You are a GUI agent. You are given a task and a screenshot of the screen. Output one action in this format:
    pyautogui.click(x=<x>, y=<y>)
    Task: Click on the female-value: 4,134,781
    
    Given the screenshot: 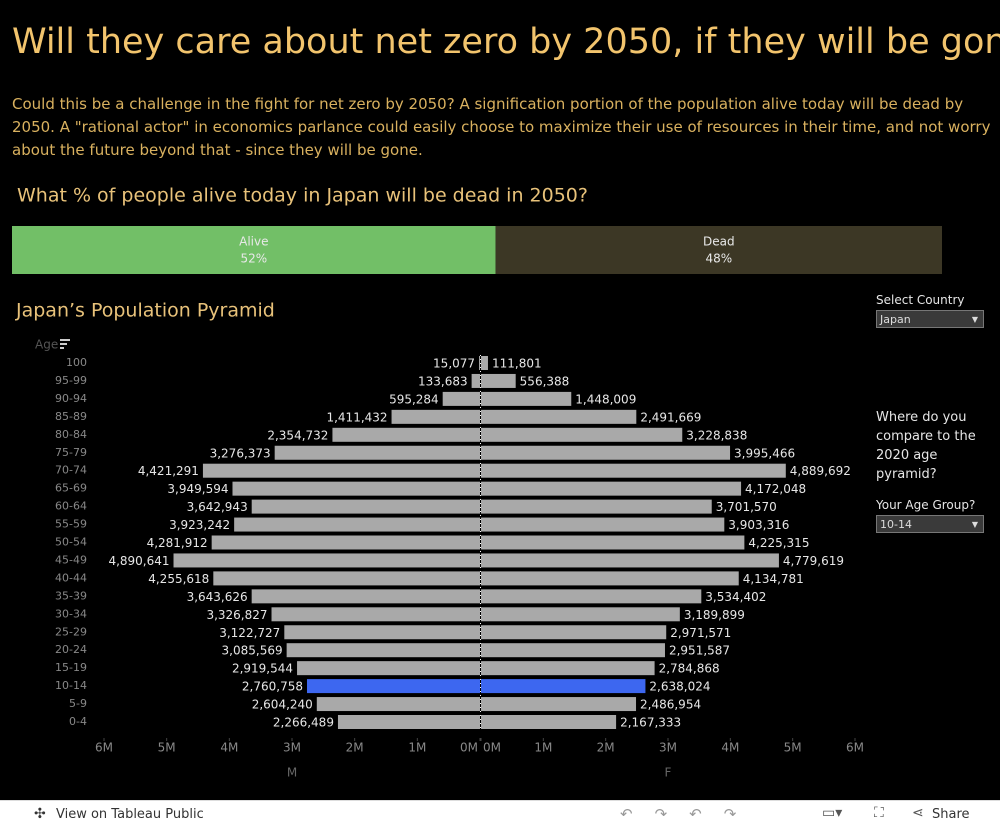 What is the action you would take?
    pyautogui.click(x=773, y=579)
    